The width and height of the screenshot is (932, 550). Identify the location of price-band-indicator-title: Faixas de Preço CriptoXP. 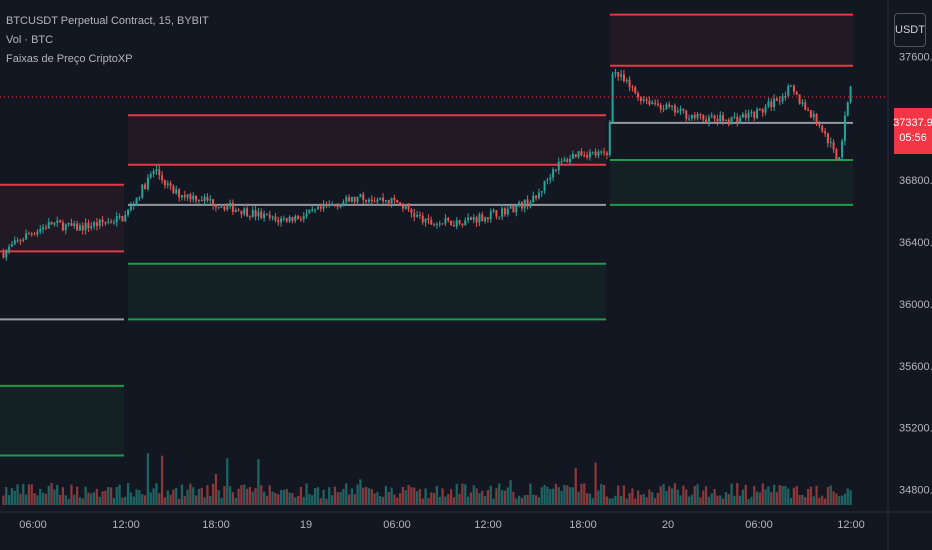
(69, 59).